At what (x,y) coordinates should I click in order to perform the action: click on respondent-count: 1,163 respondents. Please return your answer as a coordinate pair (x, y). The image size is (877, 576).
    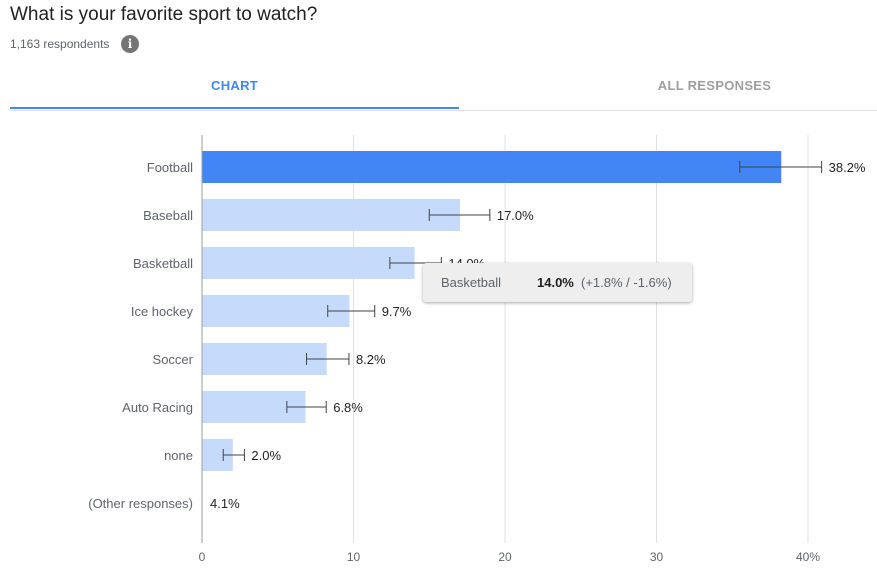
    Looking at the image, I should click on (60, 44).